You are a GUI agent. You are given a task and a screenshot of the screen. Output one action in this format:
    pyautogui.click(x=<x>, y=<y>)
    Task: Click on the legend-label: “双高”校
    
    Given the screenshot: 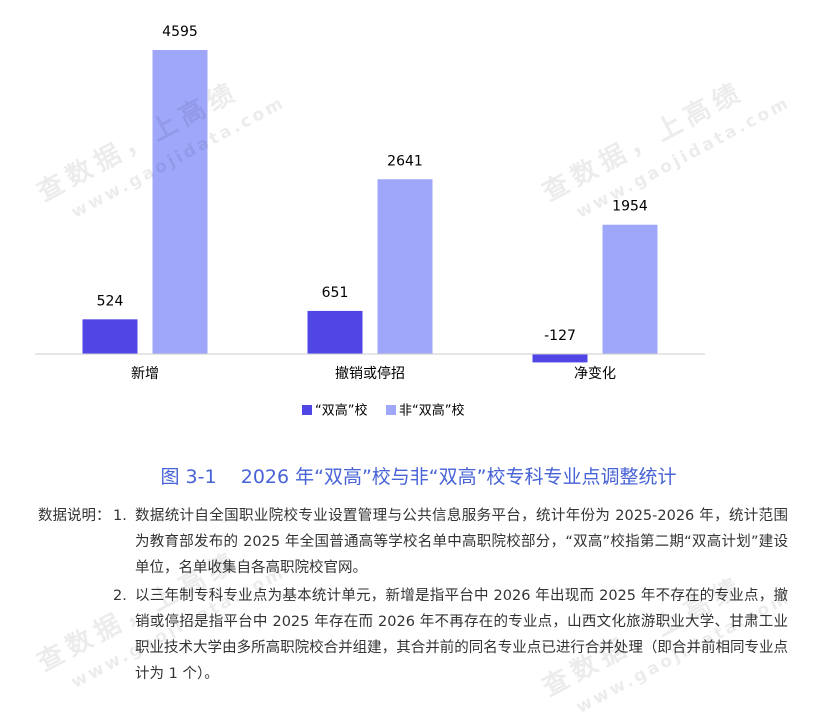 What is the action you would take?
    pyautogui.click(x=341, y=411)
    